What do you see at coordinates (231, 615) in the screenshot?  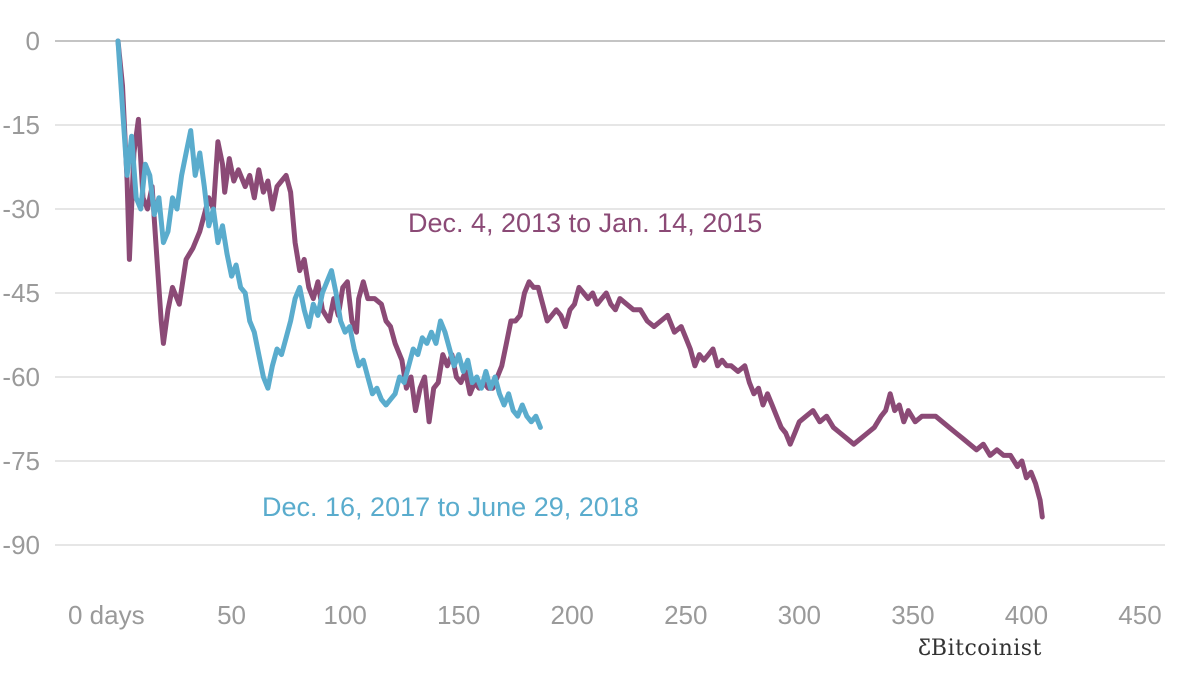 I see `x-tick-label: 50` at bounding box center [231, 615].